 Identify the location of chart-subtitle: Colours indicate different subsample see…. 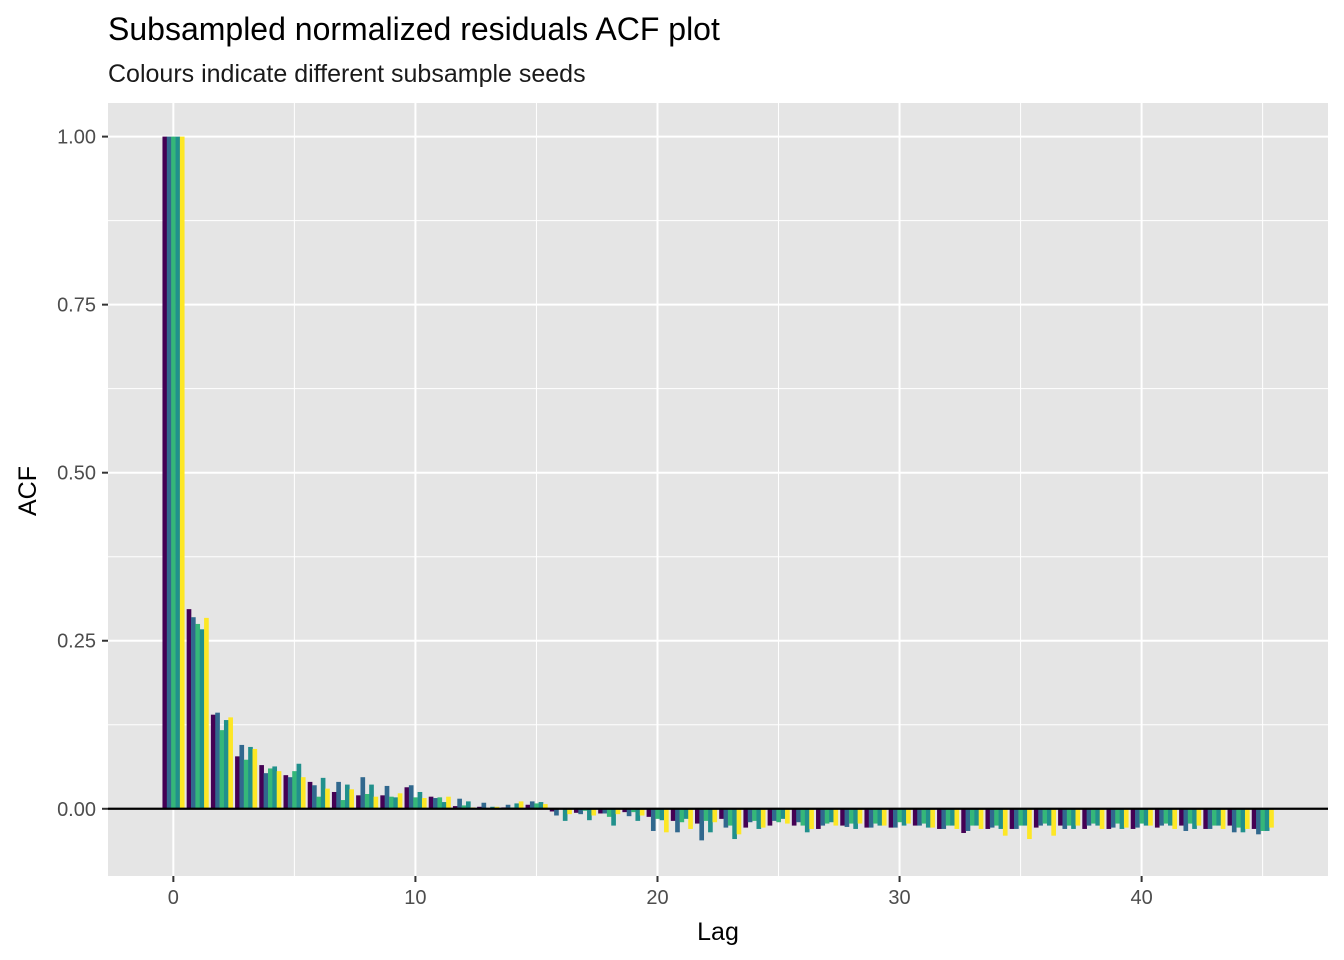
(347, 74).